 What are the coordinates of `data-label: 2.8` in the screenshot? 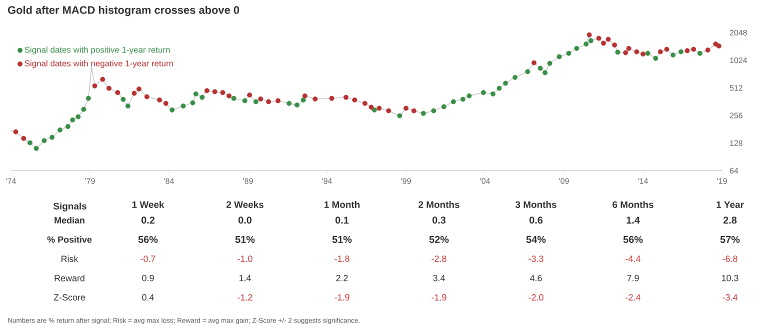 It's located at (730, 220).